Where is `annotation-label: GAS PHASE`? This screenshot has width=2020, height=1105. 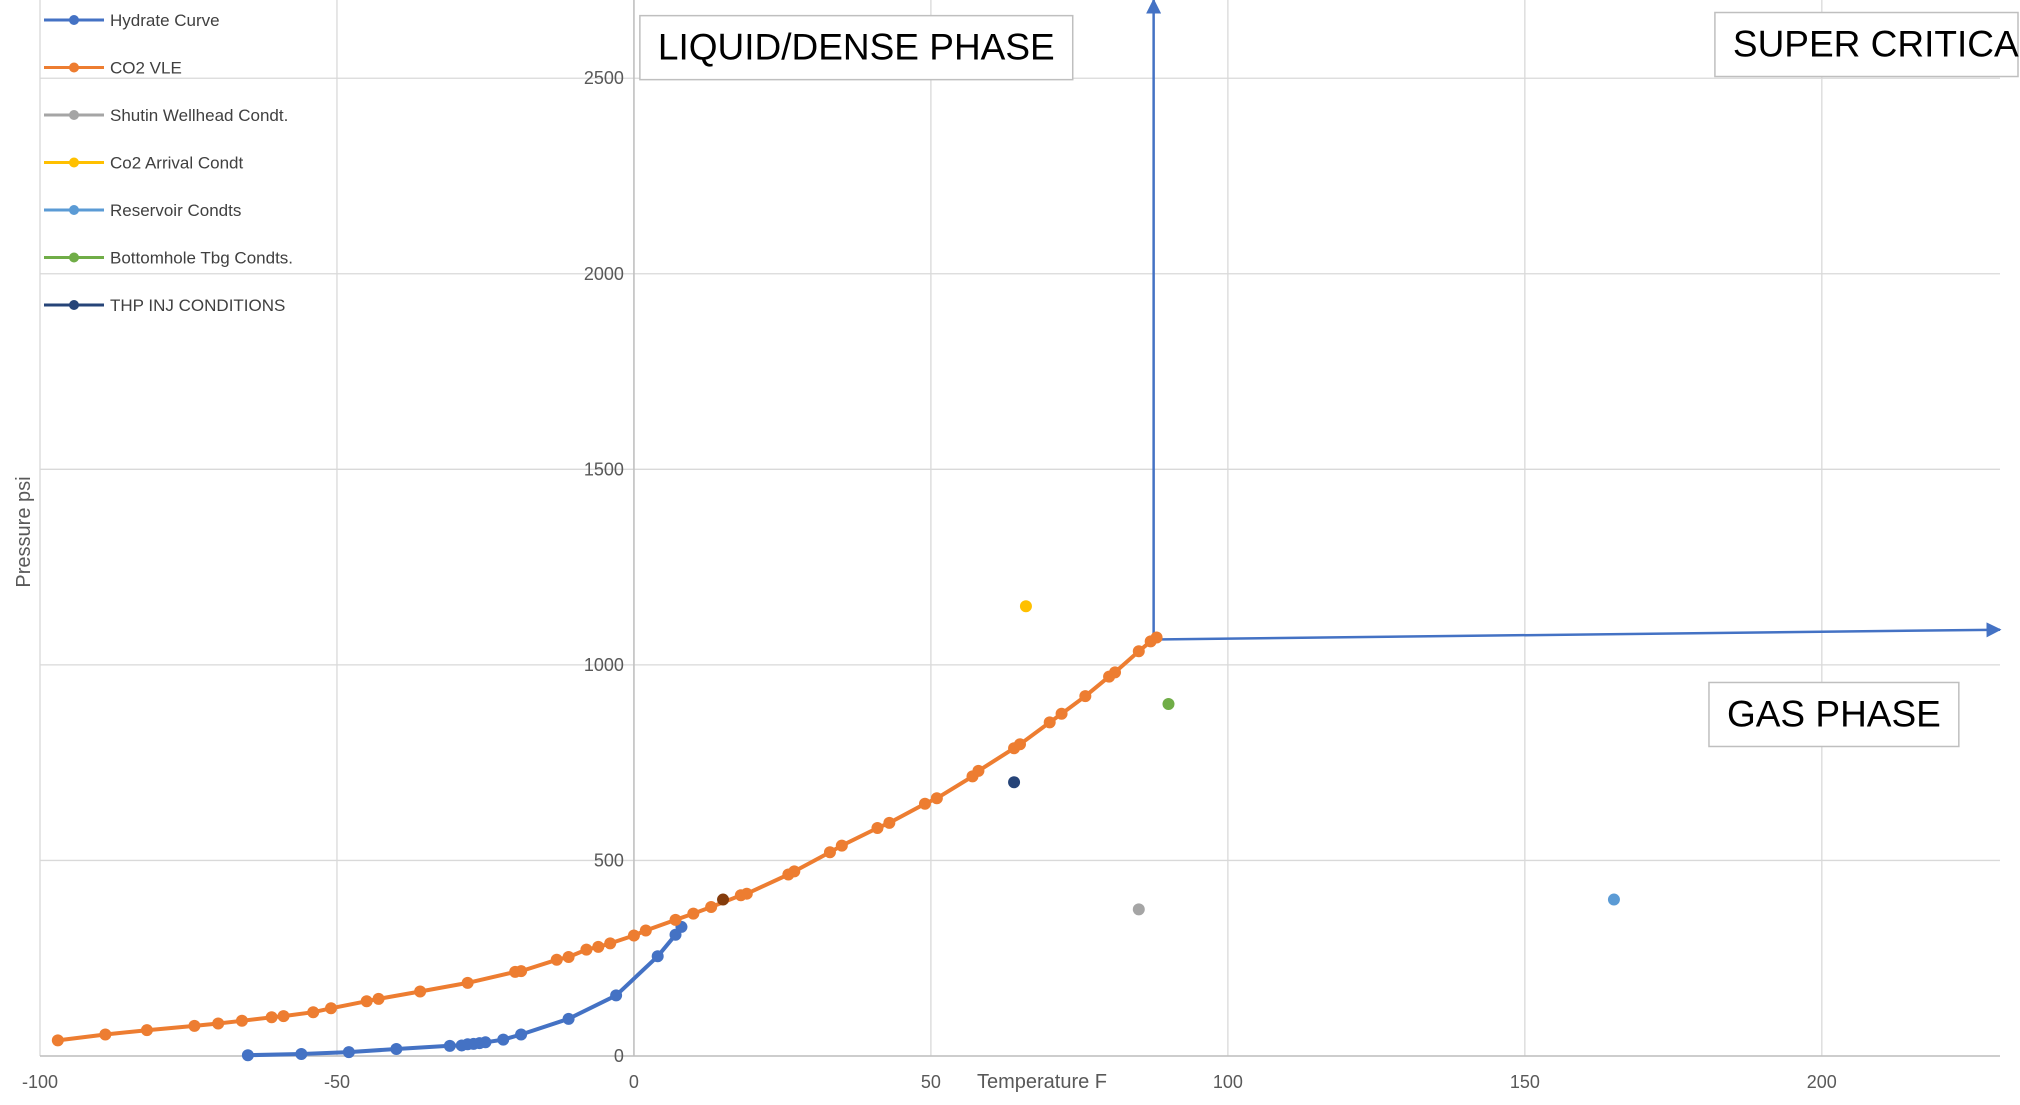 annotation-label: GAS PHASE is located at coordinates (1834, 713).